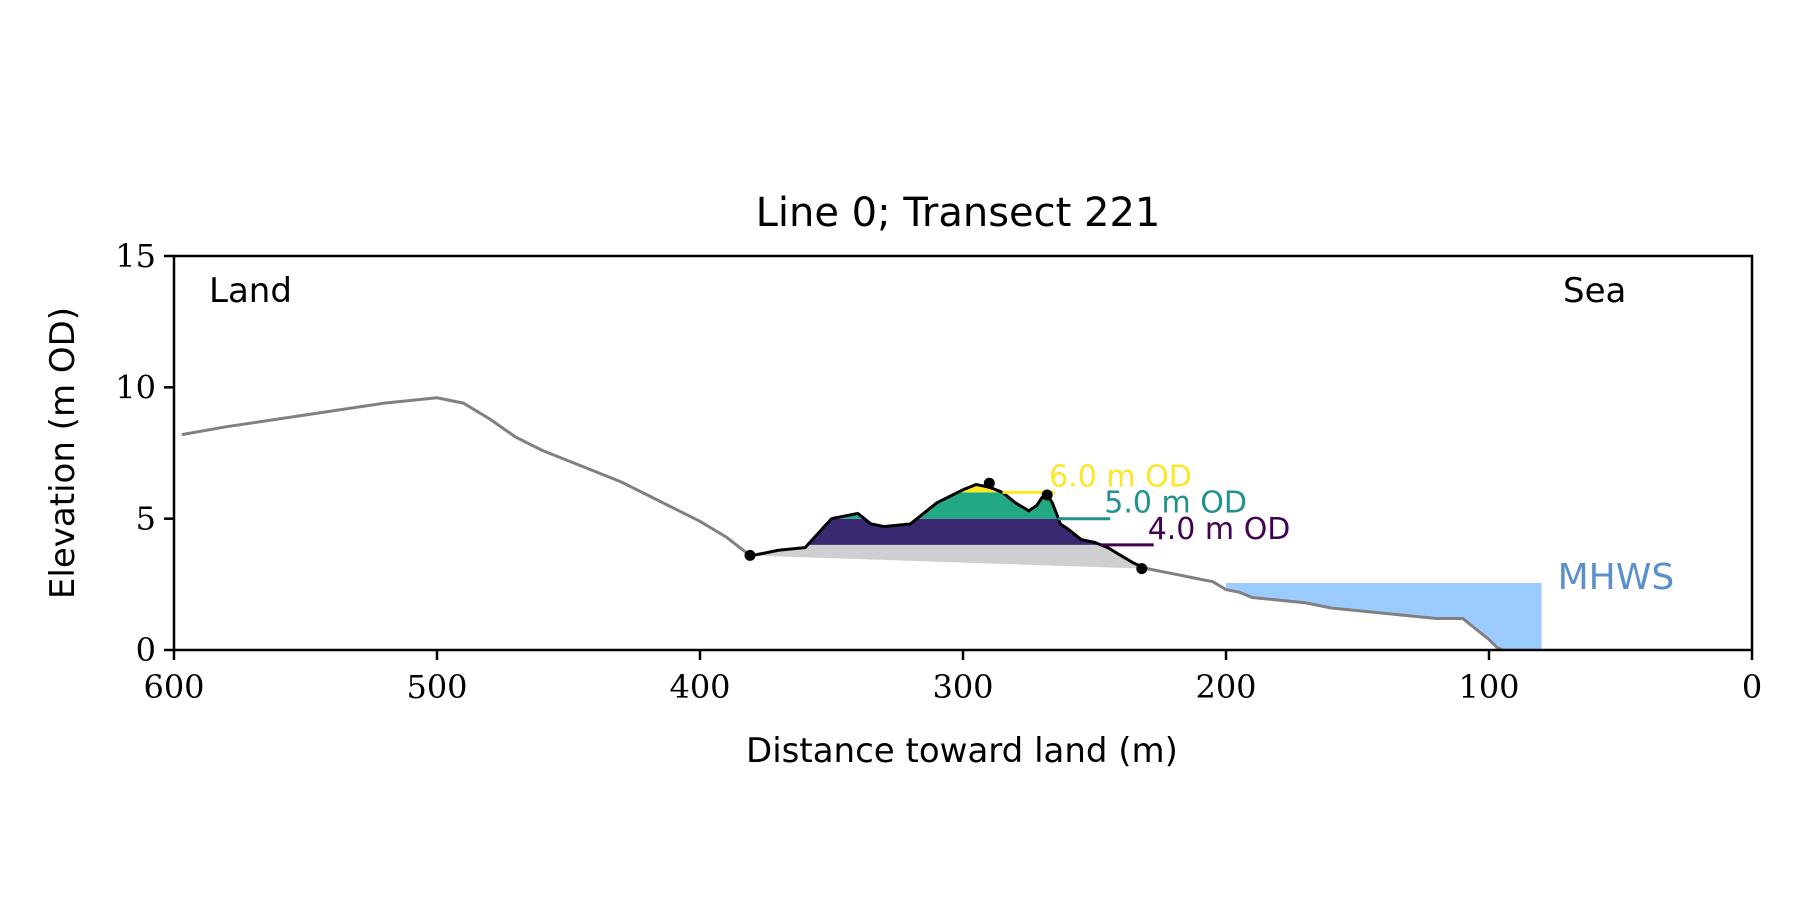 This screenshot has width=1800, height=900. Describe the element at coordinates (1175, 503) in the screenshot. I see `threshold-label-1: 5.0 m OD` at that location.